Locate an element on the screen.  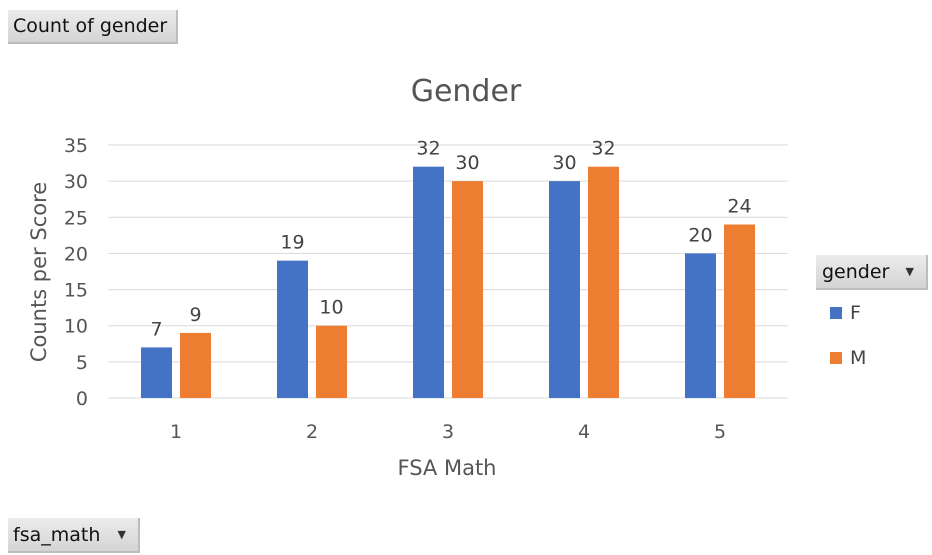
y-tick-label: 5 is located at coordinates (82, 363).